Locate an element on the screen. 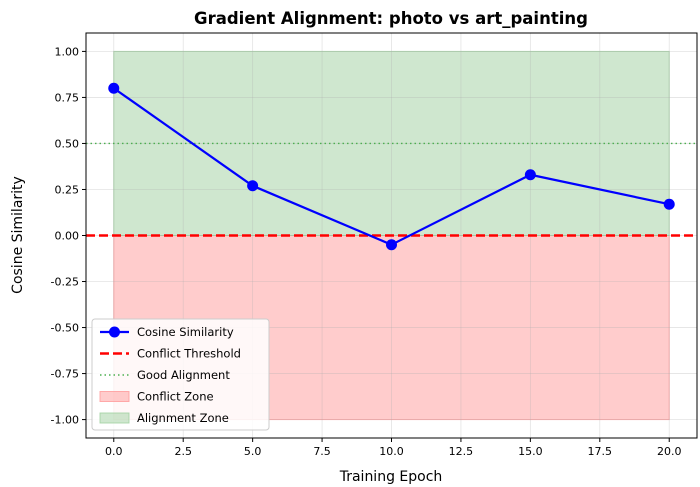 This screenshot has height=487, width=700. x-tick-label: 12.5 is located at coordinates (461, 451).